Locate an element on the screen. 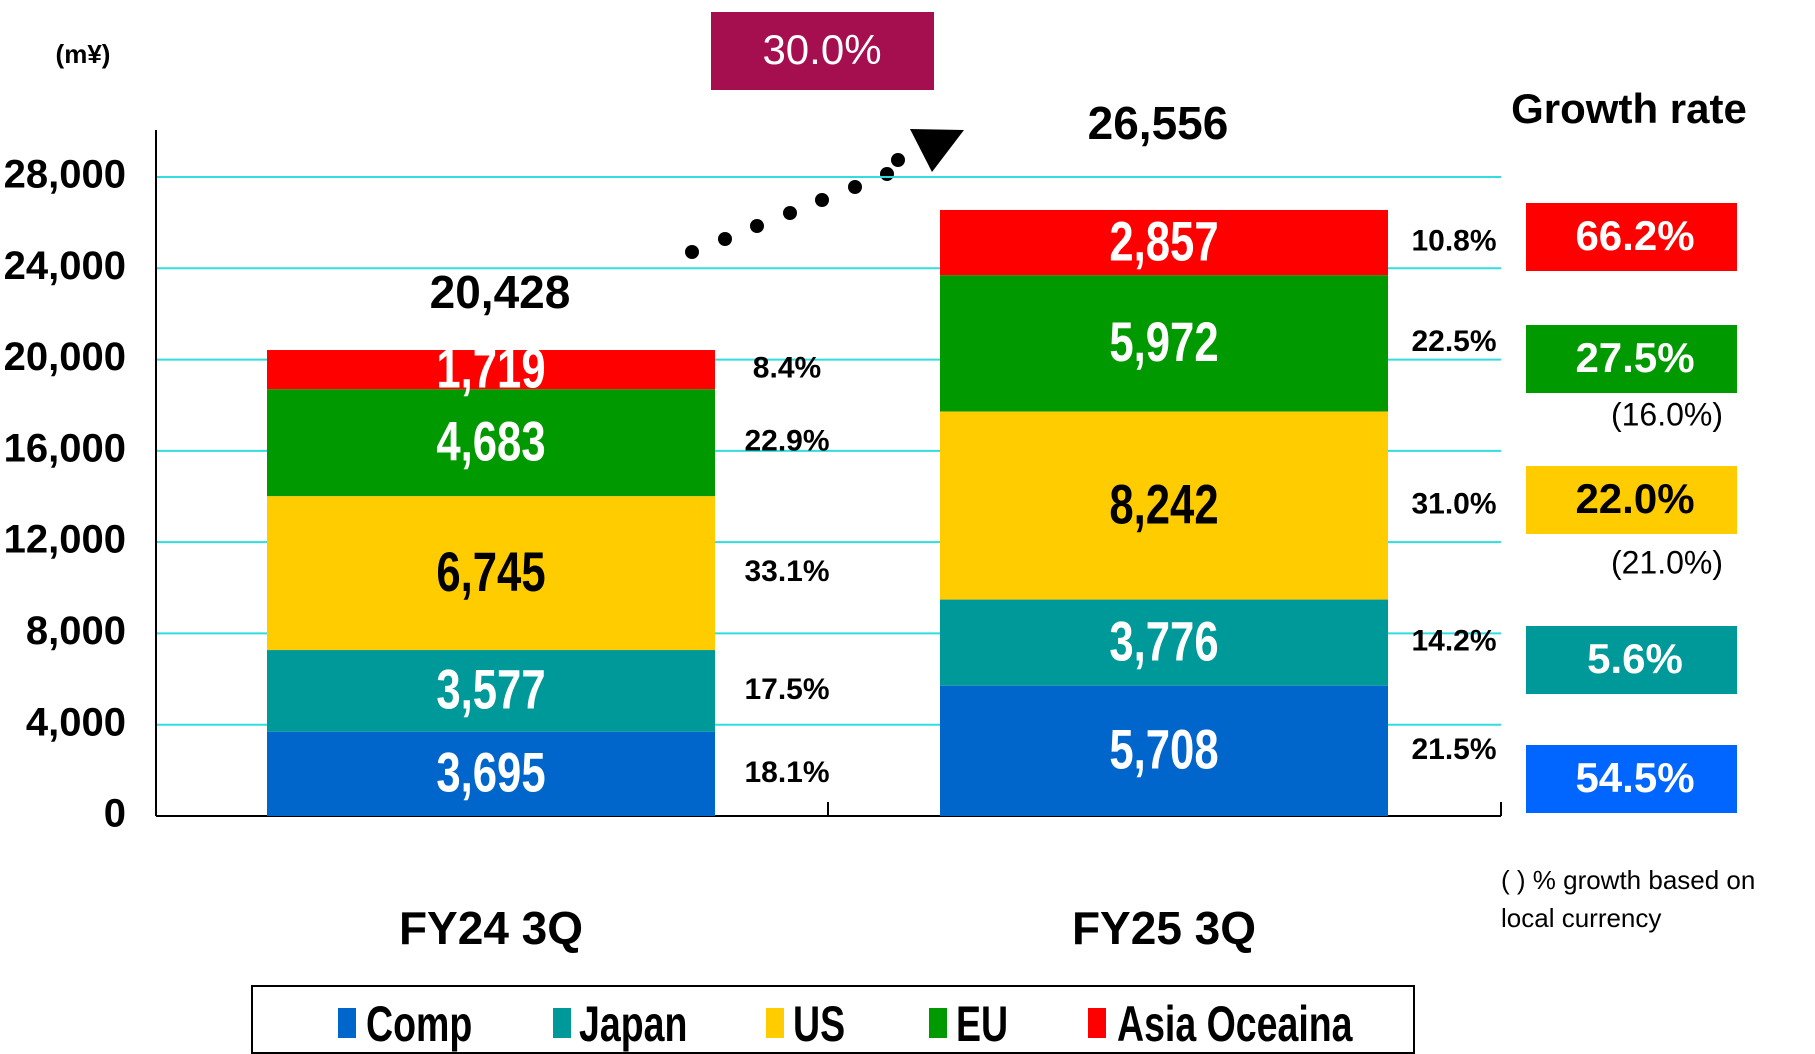 Image resolution: width=1815 pixels, height=1054 pixels. share-label: 18.1% is located at coordinates (786, 772).